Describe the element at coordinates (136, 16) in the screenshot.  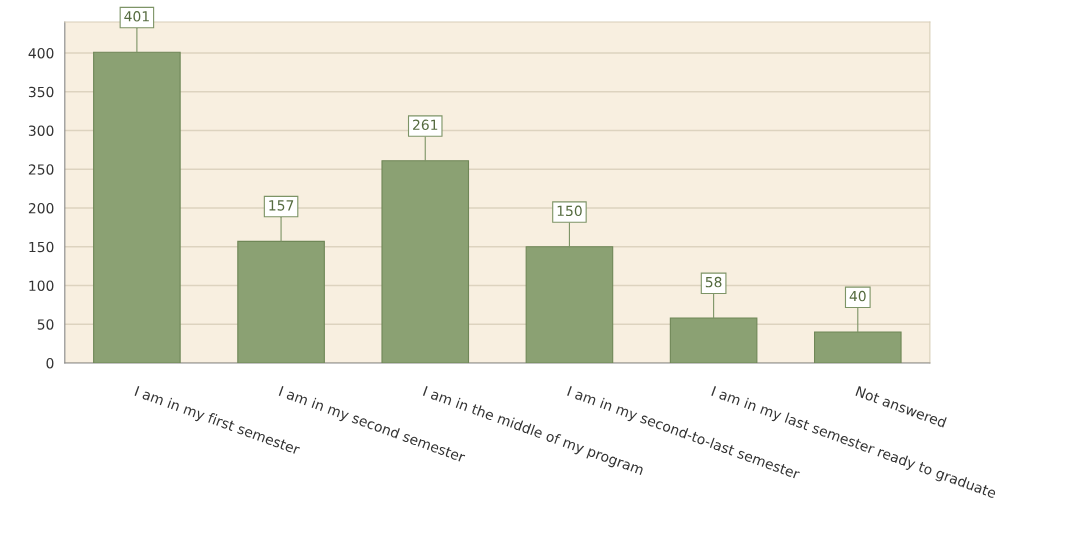
I see `data-label: 401` at that location.